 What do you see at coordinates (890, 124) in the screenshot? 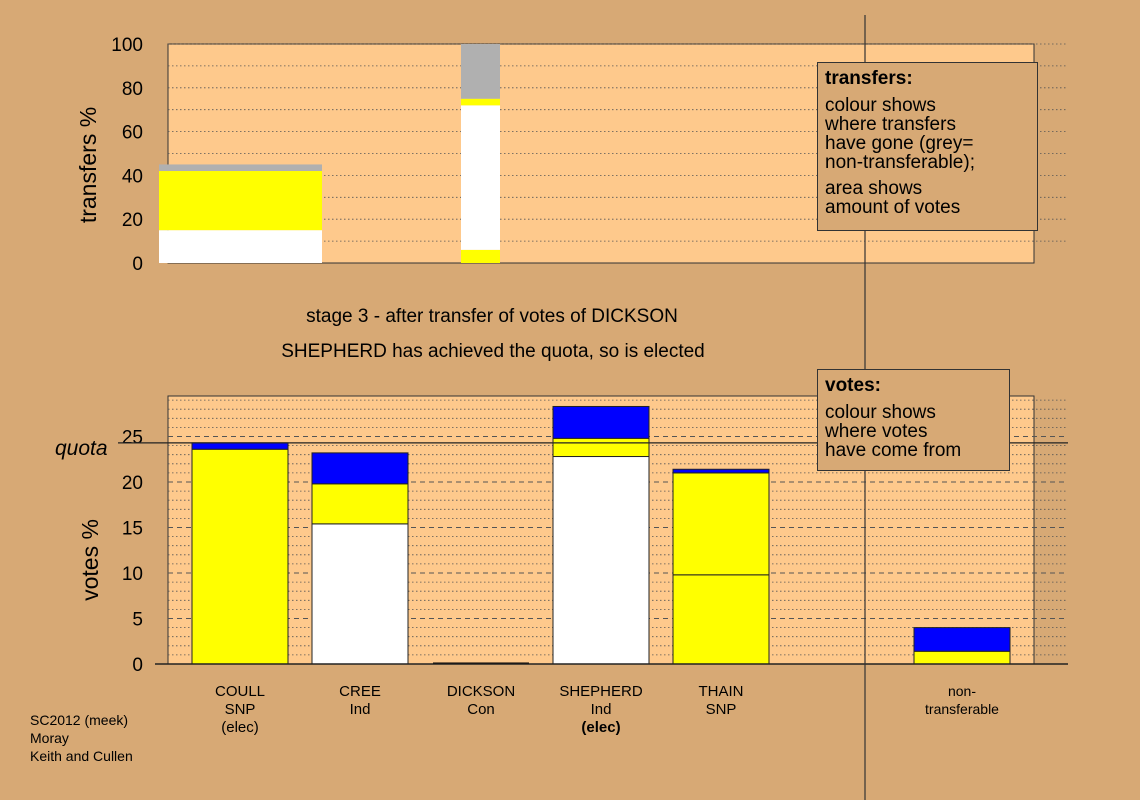
I see `transfers-legend-line: where transfers` at bounding box center [890, 124].